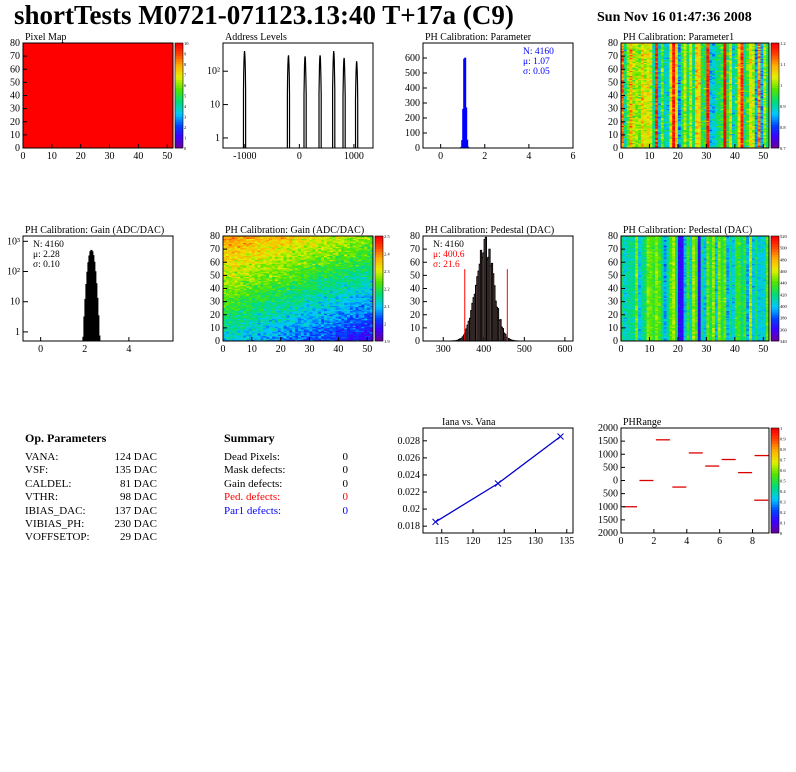 Image resolution: width=796 pixels, height=772 pixels. What do you see at coordinates (95, 537) in the screenshot?
I see `op-parameter-row: VOFFSETOP: 29 DAC` at bounding box center [95, 537].